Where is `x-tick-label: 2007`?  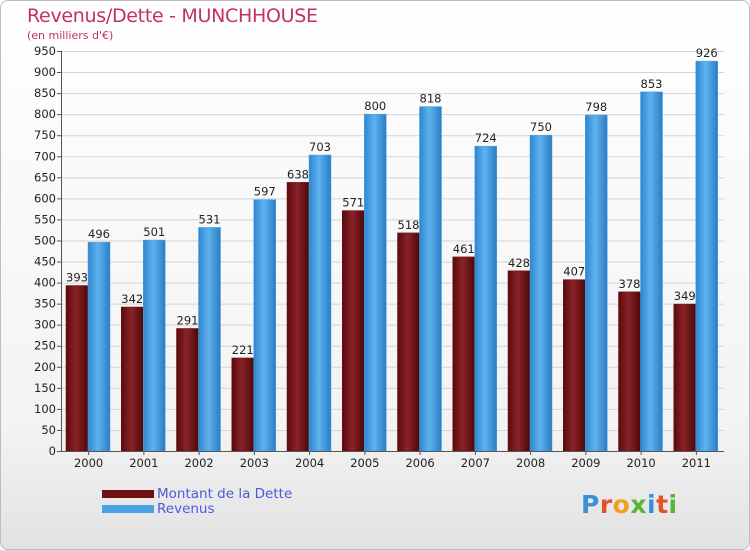 x-tick-label: 2007 is located at coordinates (475, 463).